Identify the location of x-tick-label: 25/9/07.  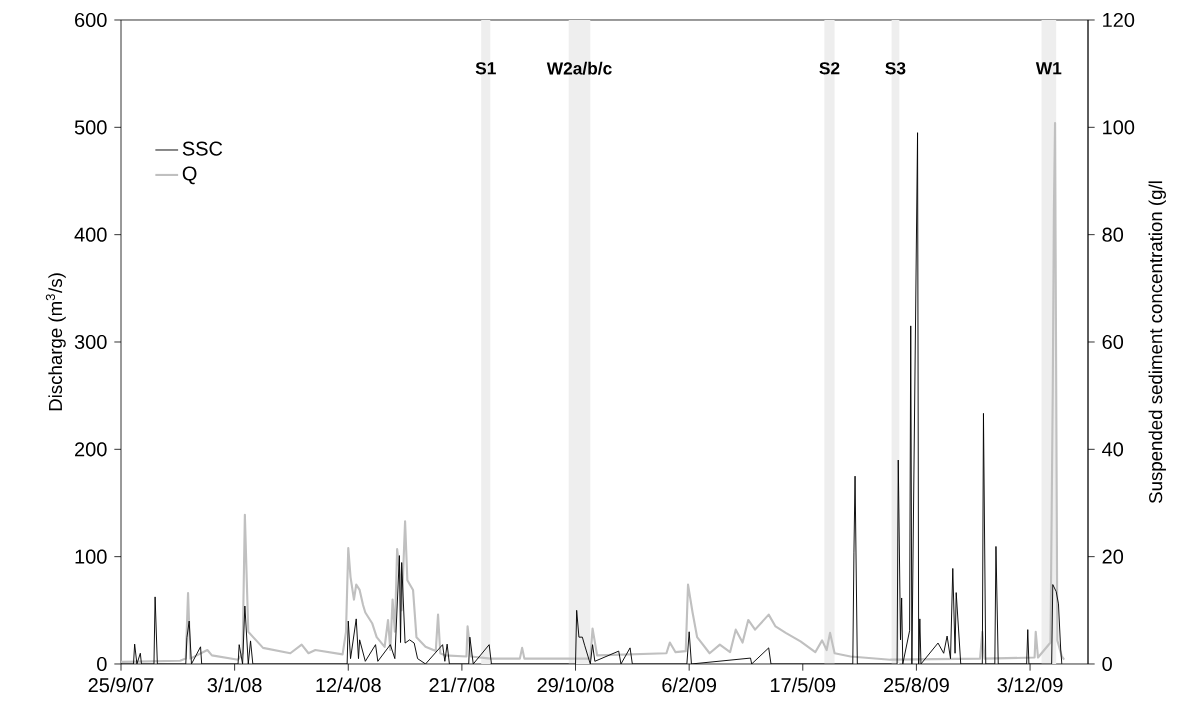
(121, 685).